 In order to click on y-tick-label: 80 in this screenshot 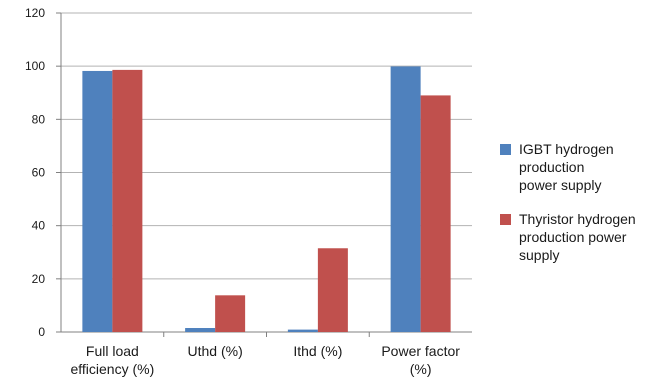, I will do `click(39, 119)`.